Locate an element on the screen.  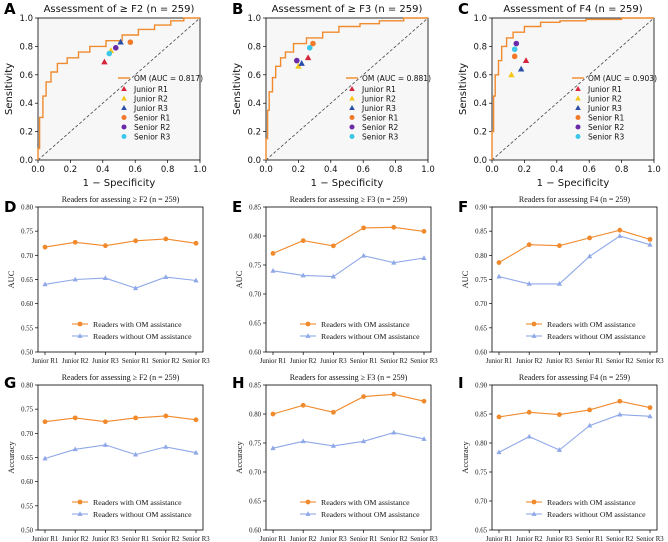
legend-label: Readers with OM assistance is located at coordinates (365, 502).